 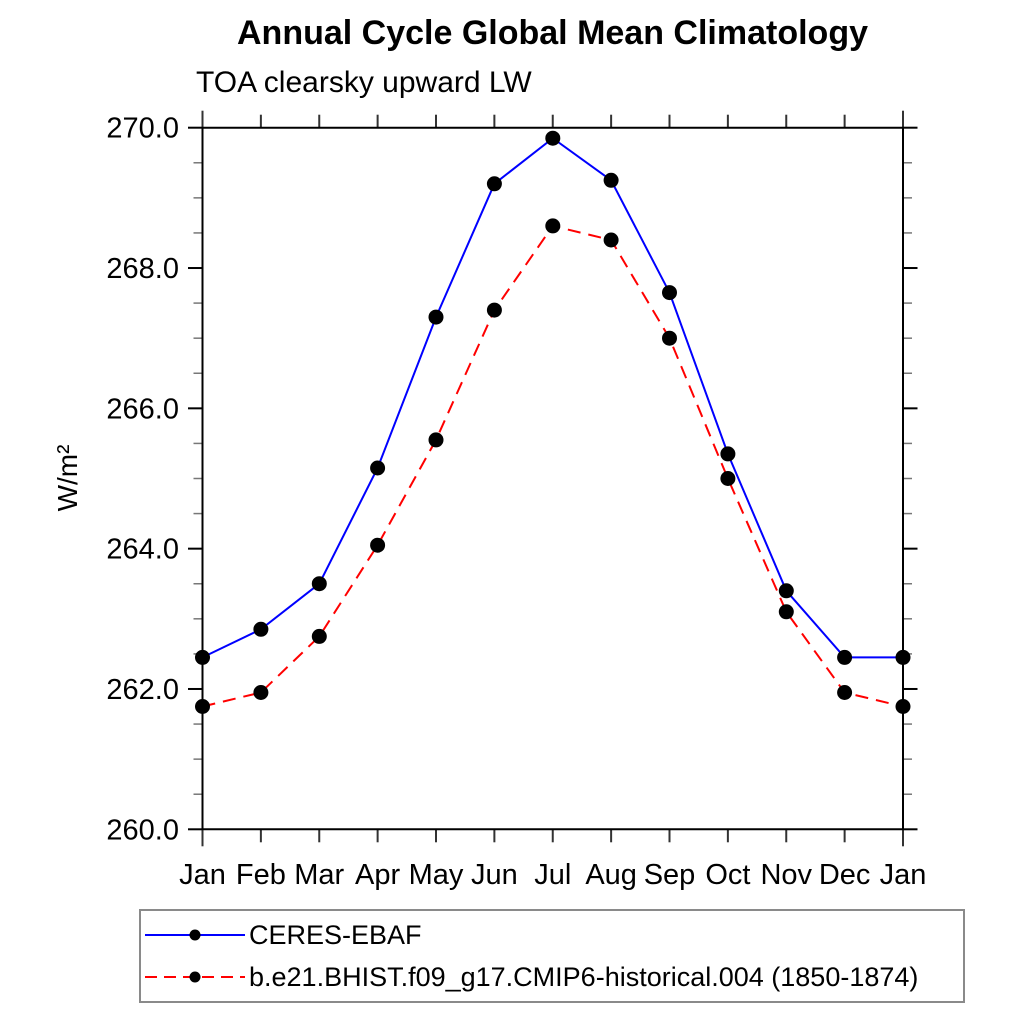 What do you see at coordinates (261, 875) in the screenshot?
I see `x-axis-label: Feb` at bounding box center [261, 875].